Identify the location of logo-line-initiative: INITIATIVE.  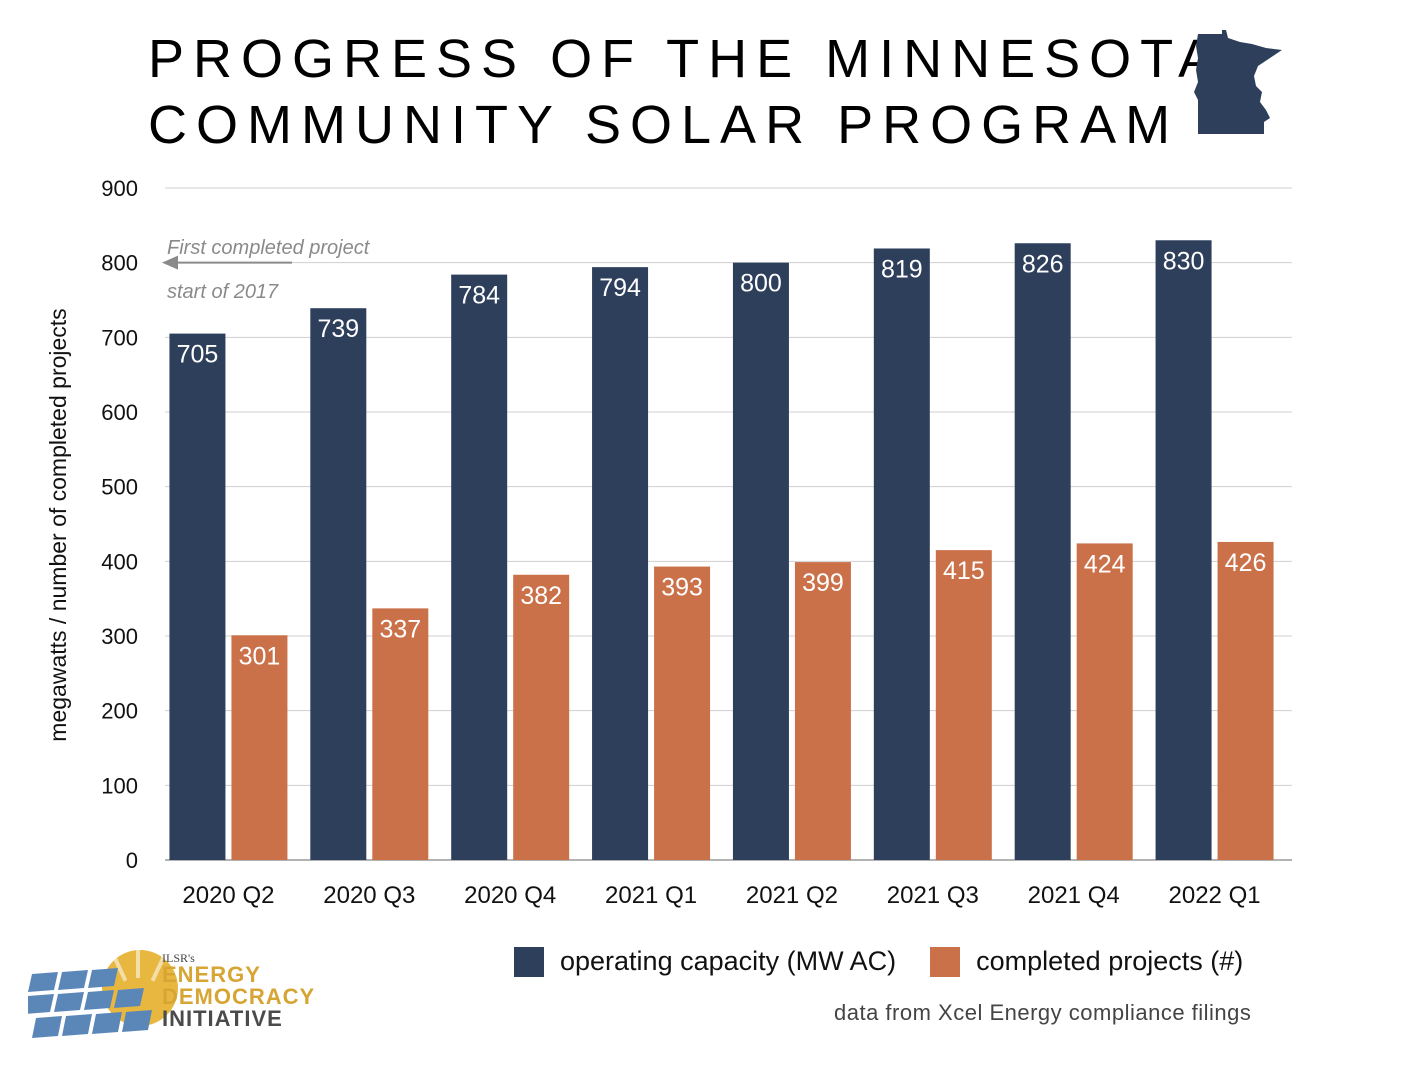
(222, 1018).